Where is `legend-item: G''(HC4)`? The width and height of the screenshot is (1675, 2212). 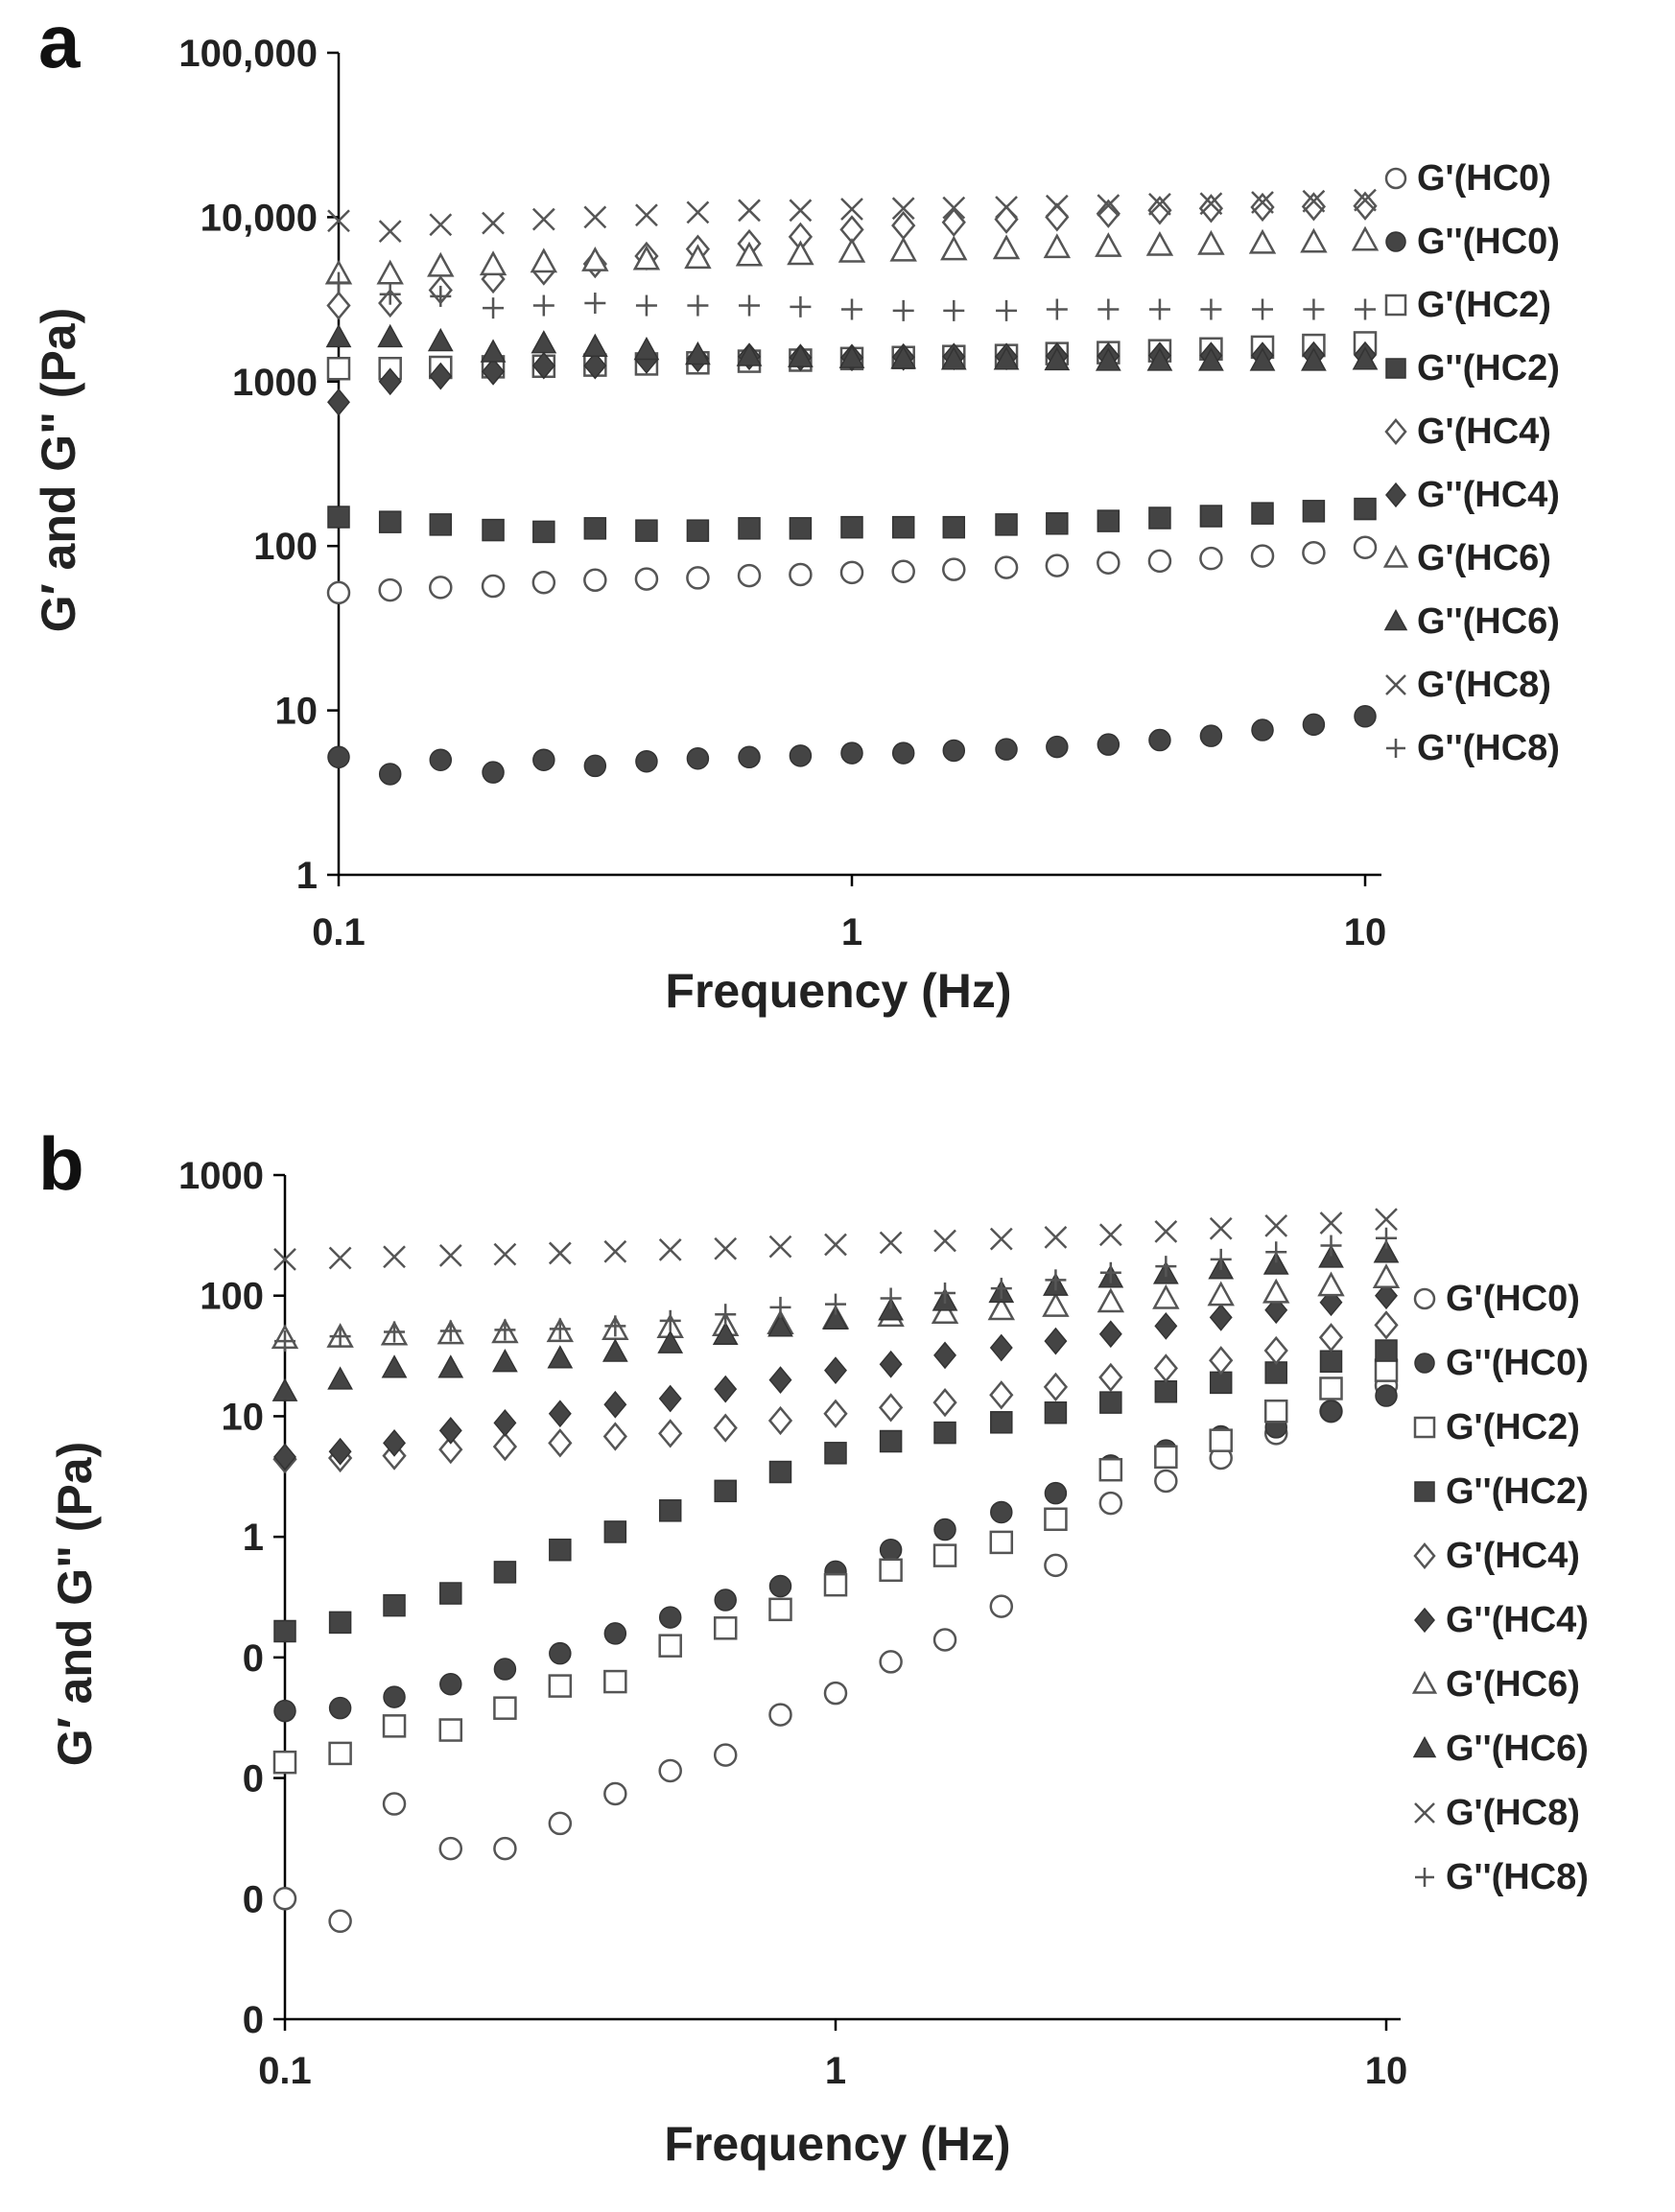 legend-item: G''(HC4) is located at coordinates (1501, 1620).